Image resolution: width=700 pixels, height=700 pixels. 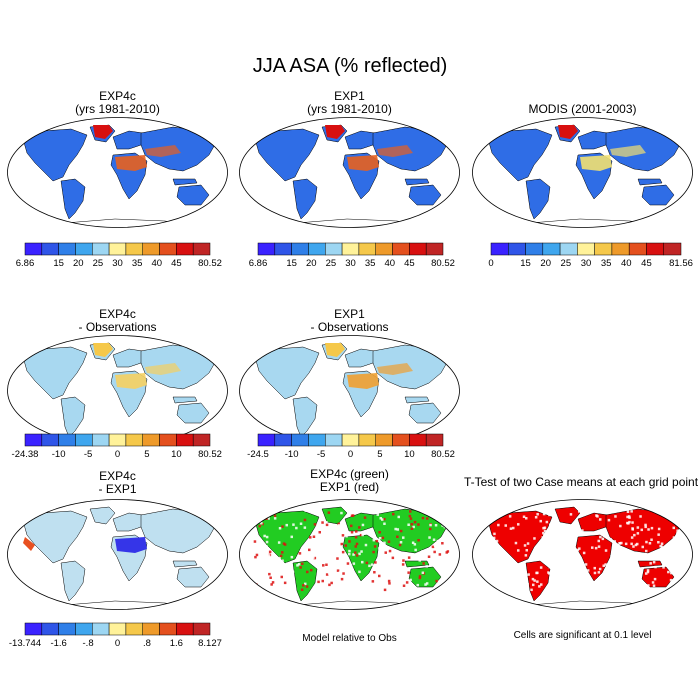 I want to click on colorbar-tick-label: 15, so click(x=525, y=263).